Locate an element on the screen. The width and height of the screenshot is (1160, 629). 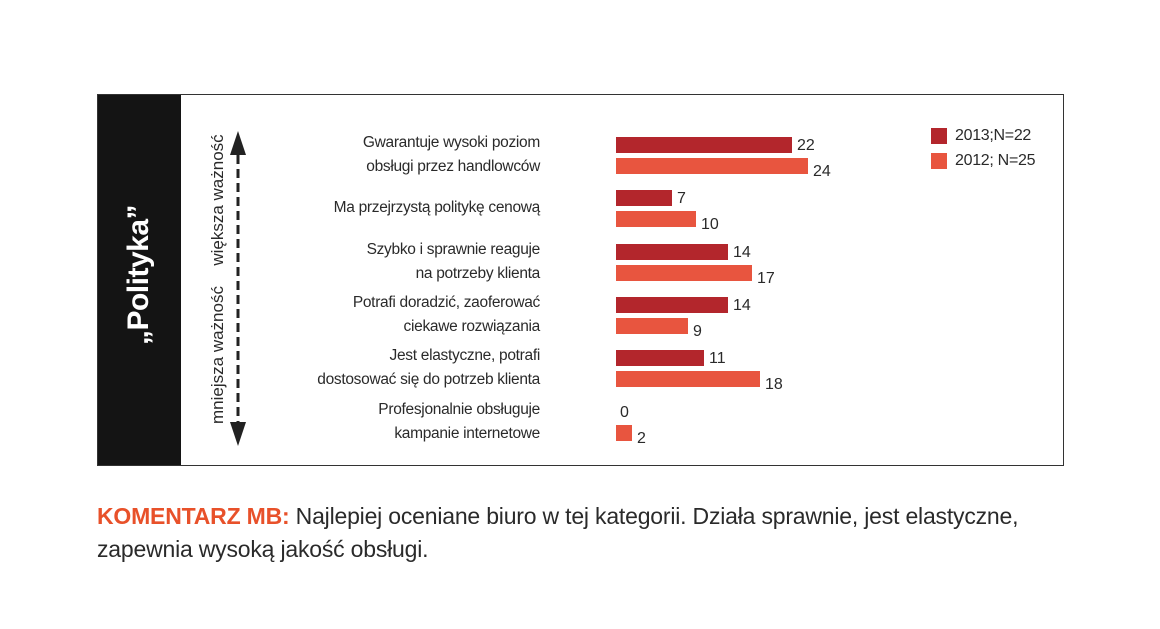
data-label: 2 is located at coordinates (641, 438).